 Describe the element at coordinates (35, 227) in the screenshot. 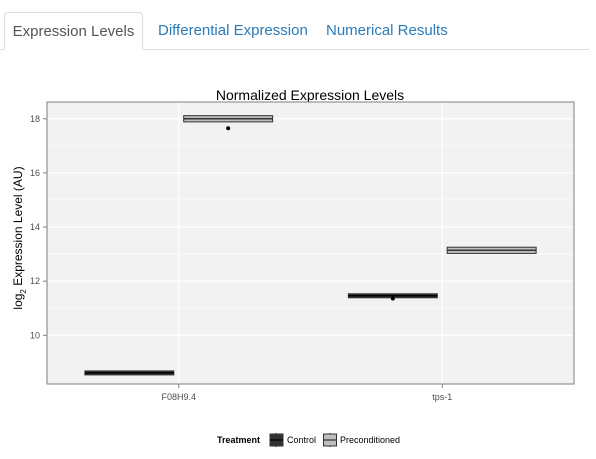

I see `y-tick-label: 14` at that location.